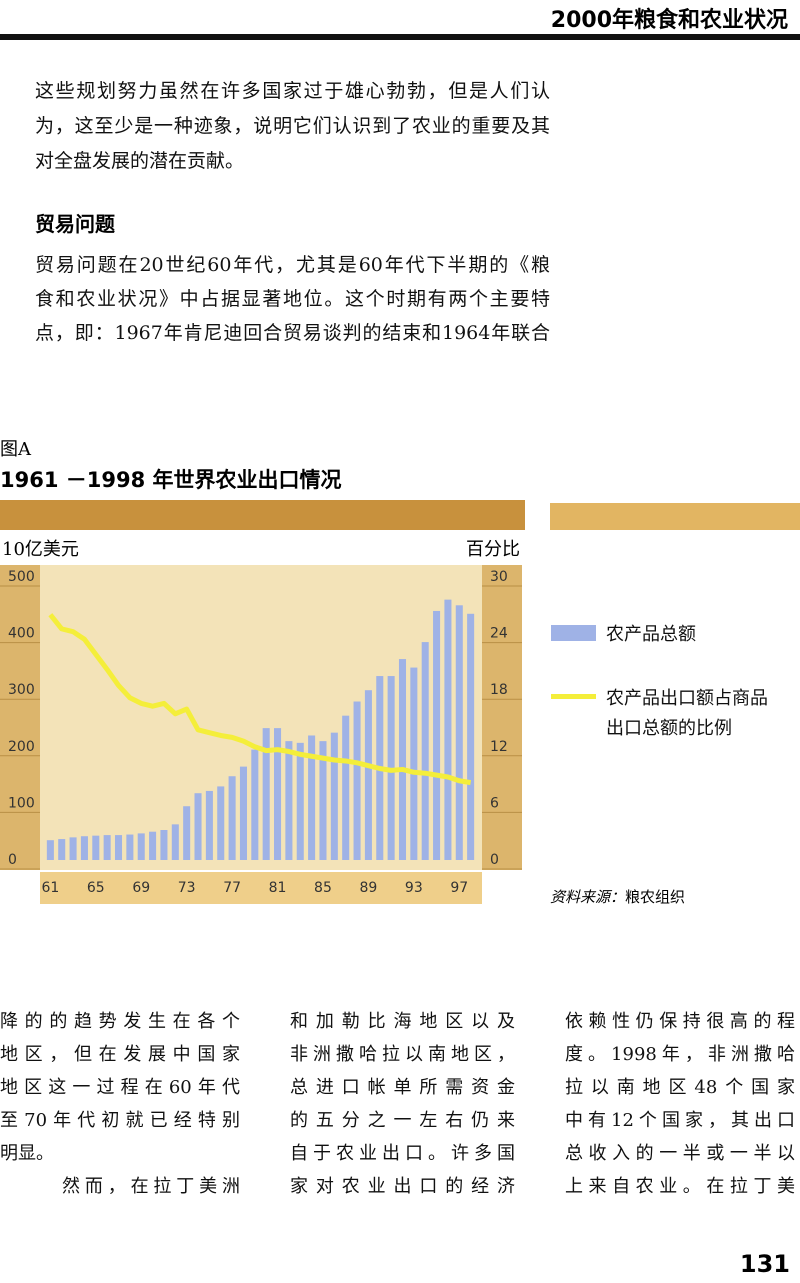 This screenshot has width=800, height=1283. I want to click on column-line: 至70年代初就已经特别, so click(120, 1120).